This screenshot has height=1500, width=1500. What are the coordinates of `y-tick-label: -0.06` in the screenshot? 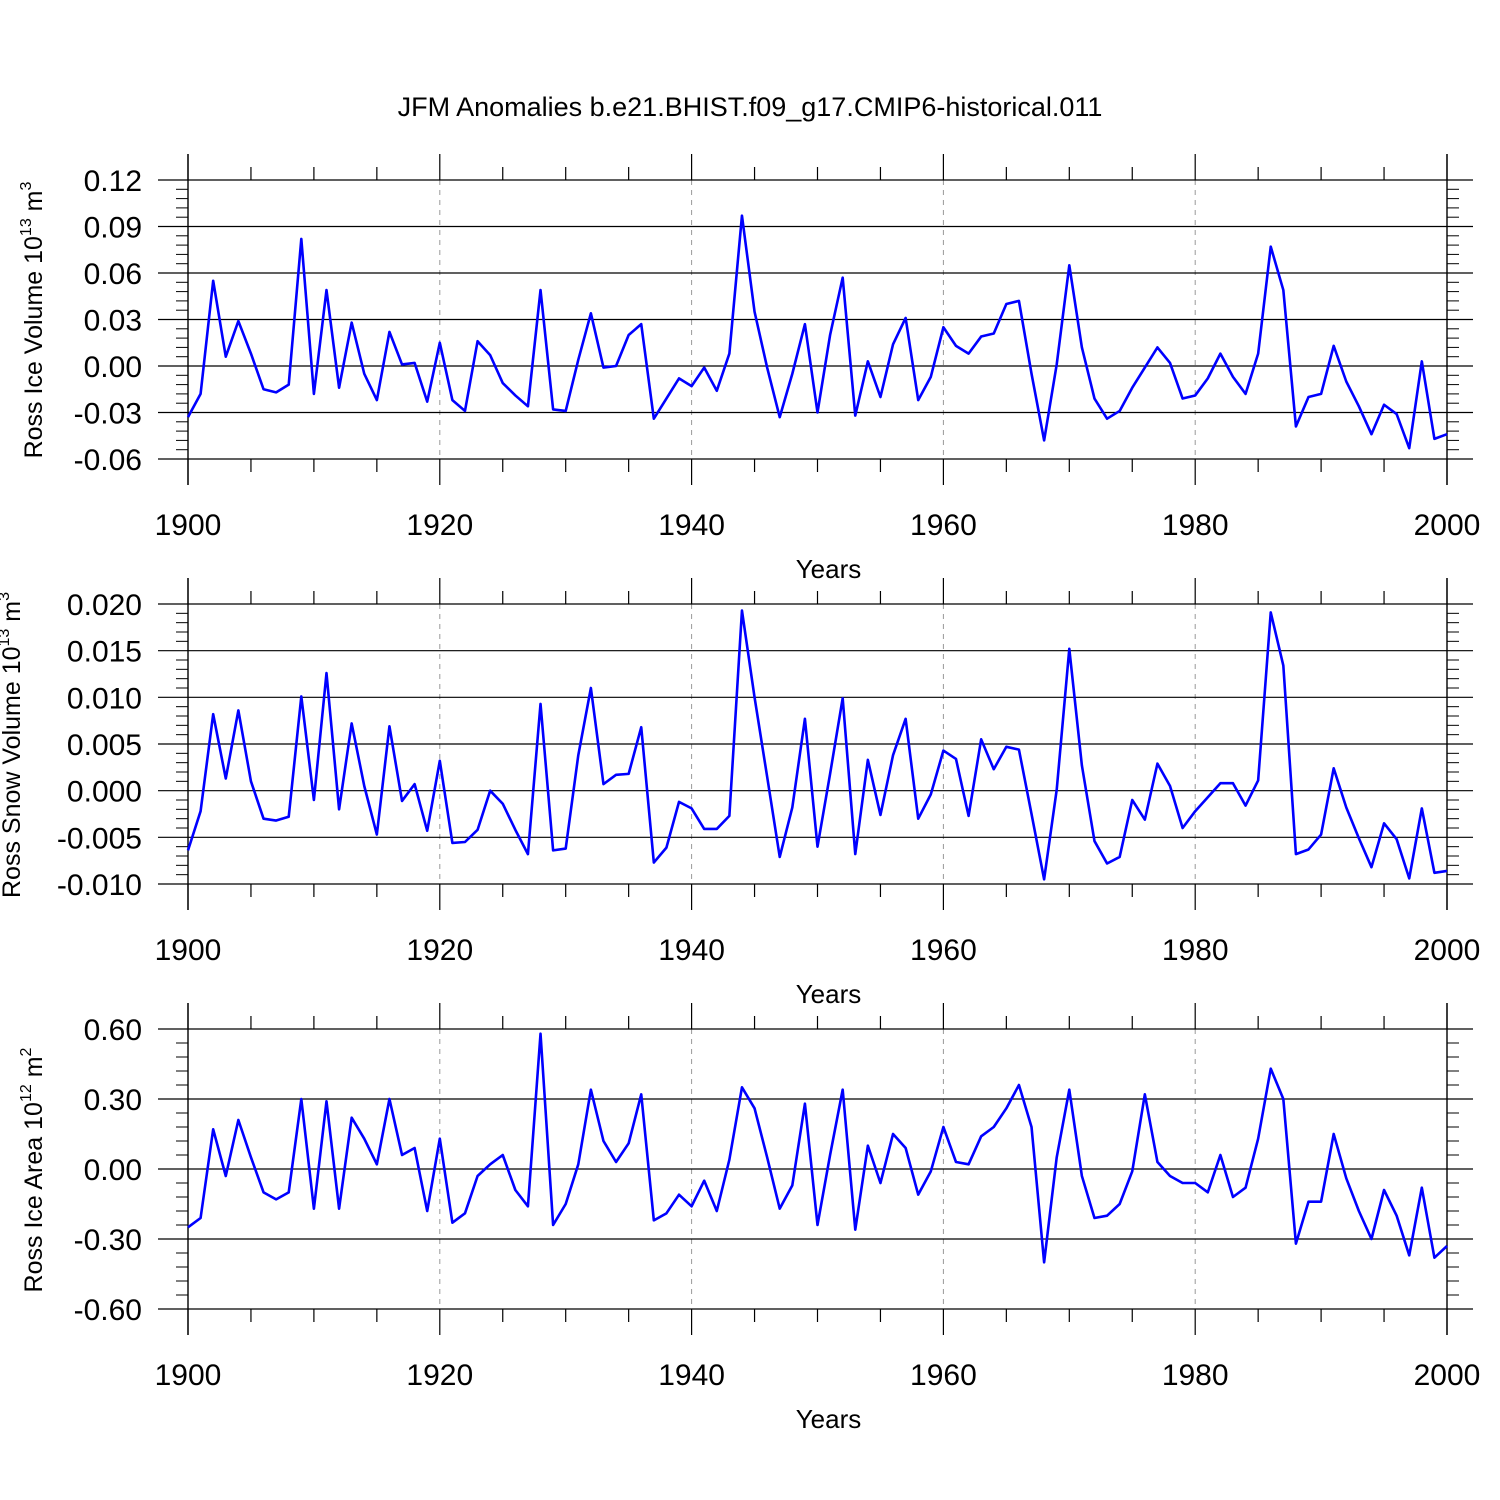 It's located at (108, 460).